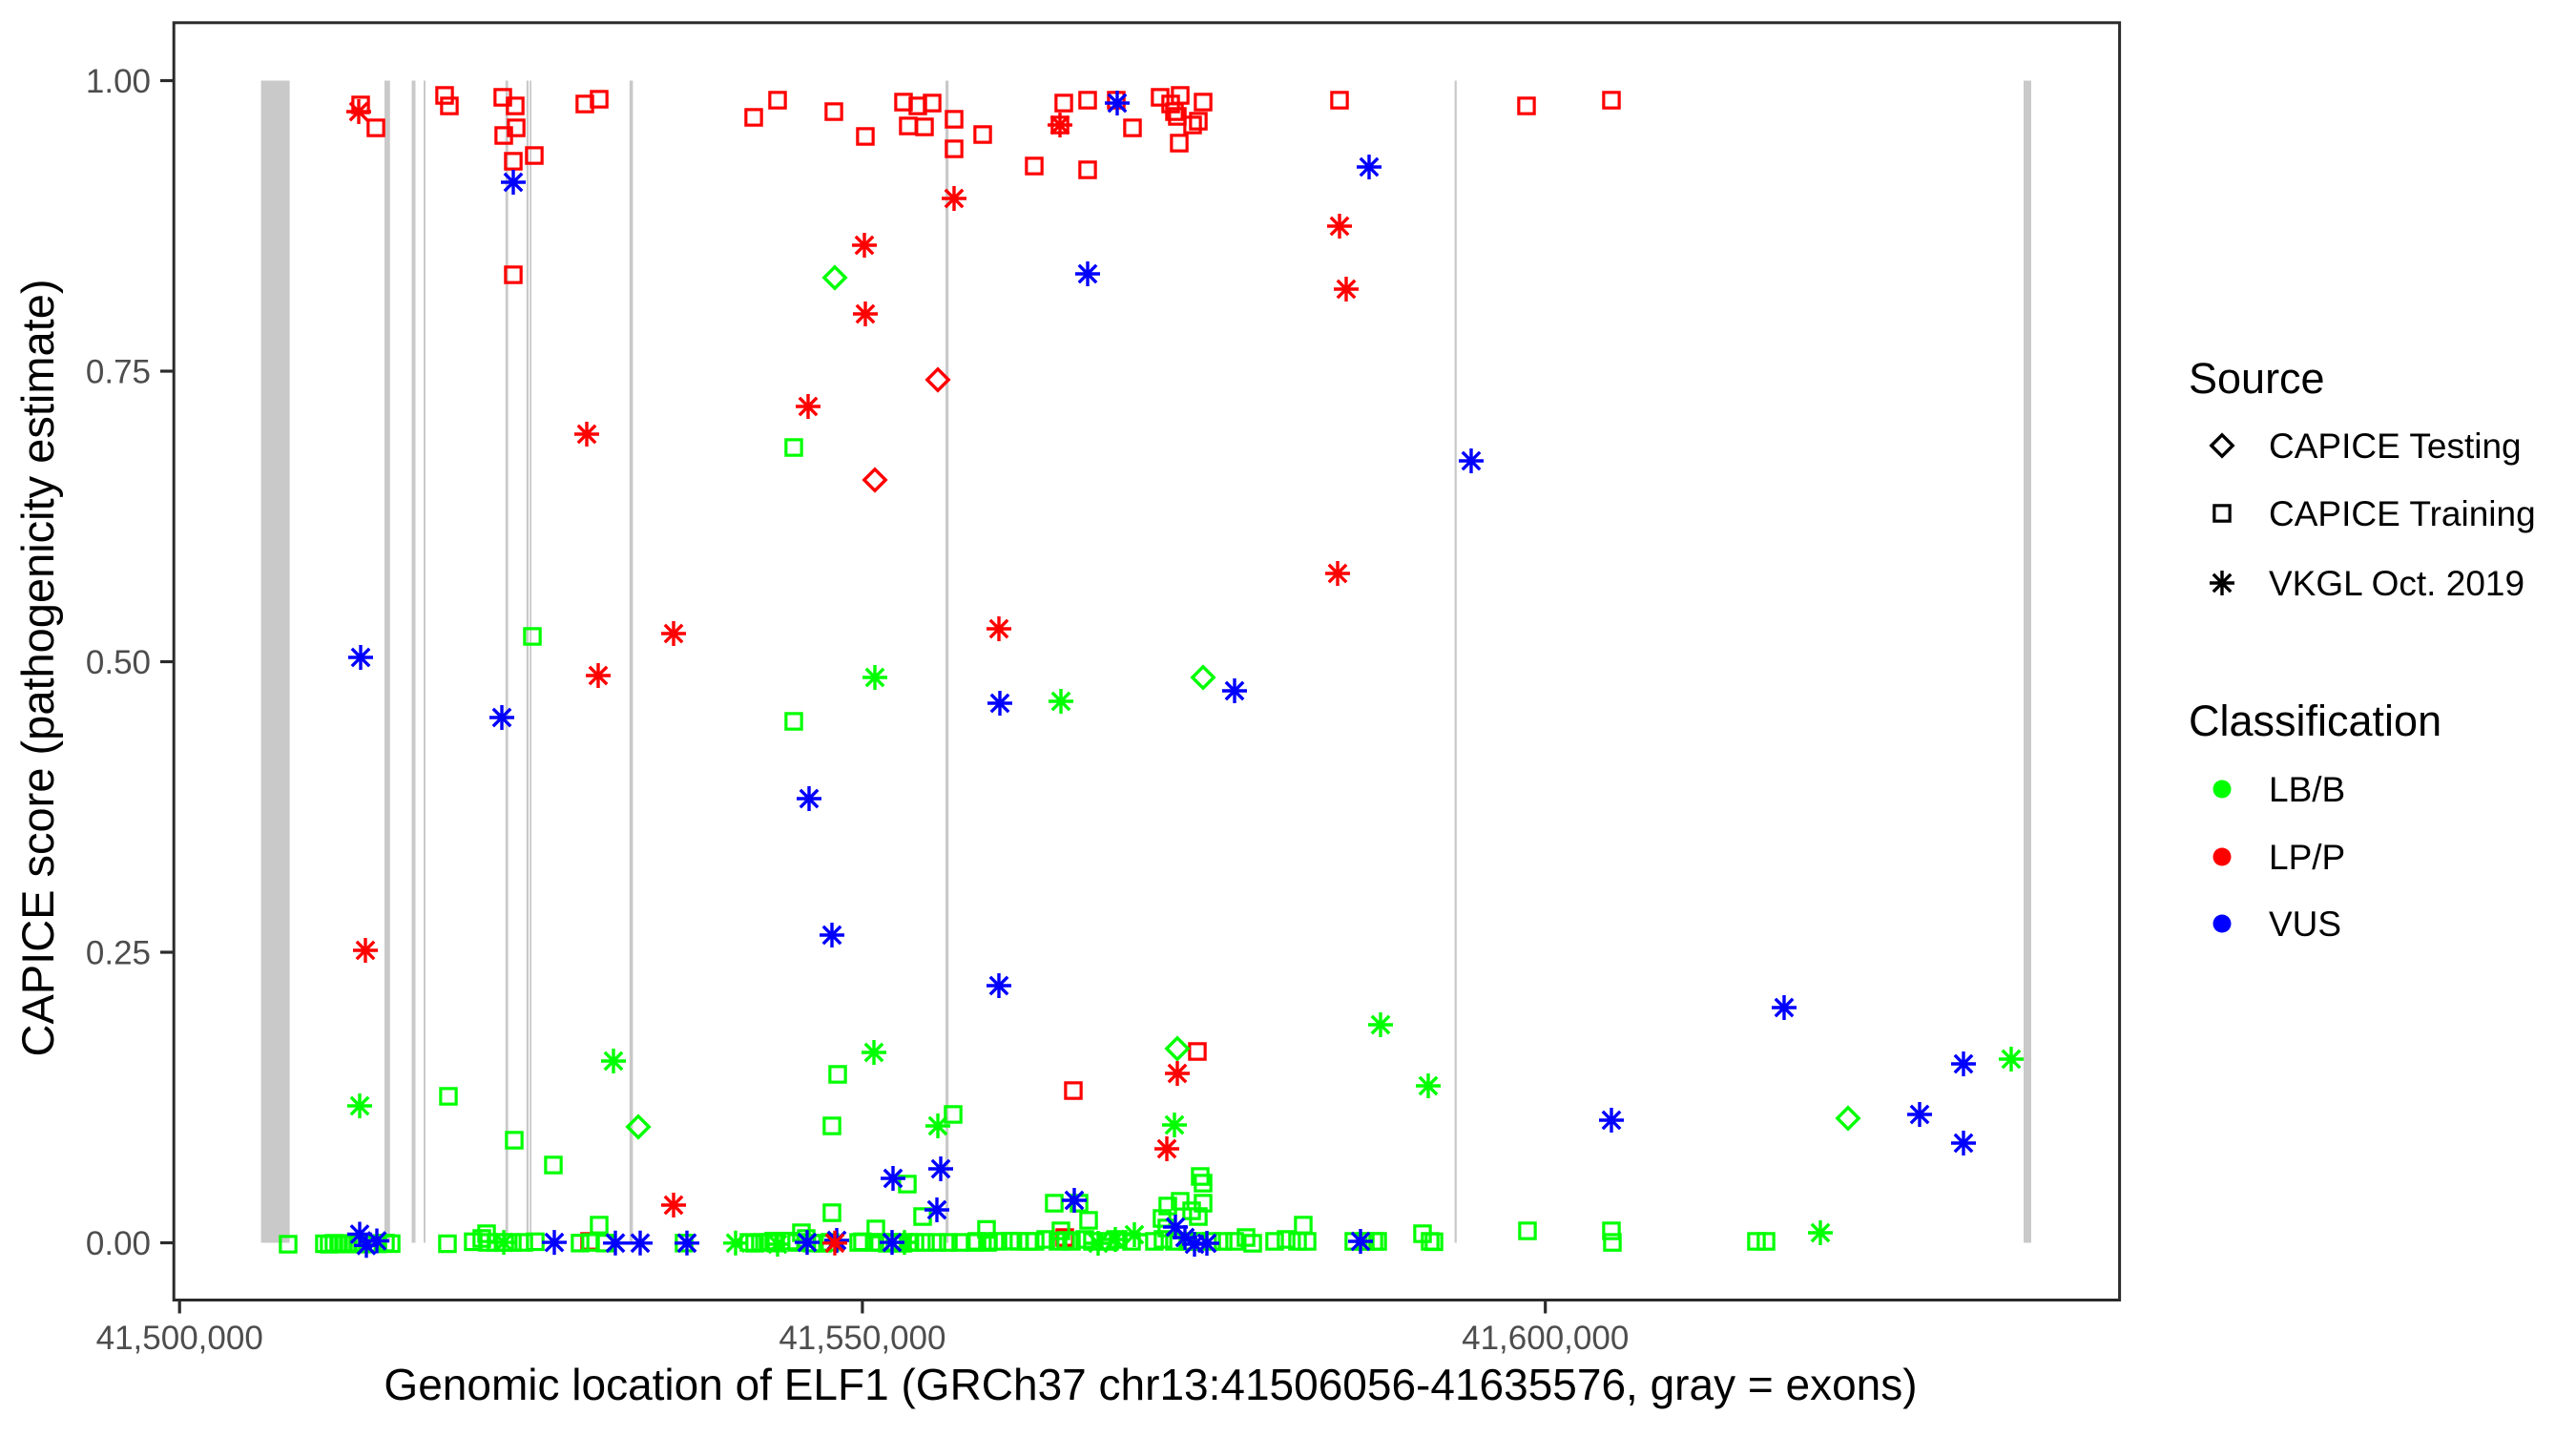 The width and height of the screenshot is (2576, 1436). What do you see at coordinates (2307, 789) in the screenshot?
I see `svg-text: LB/B` at bounding box center [2307, 789].